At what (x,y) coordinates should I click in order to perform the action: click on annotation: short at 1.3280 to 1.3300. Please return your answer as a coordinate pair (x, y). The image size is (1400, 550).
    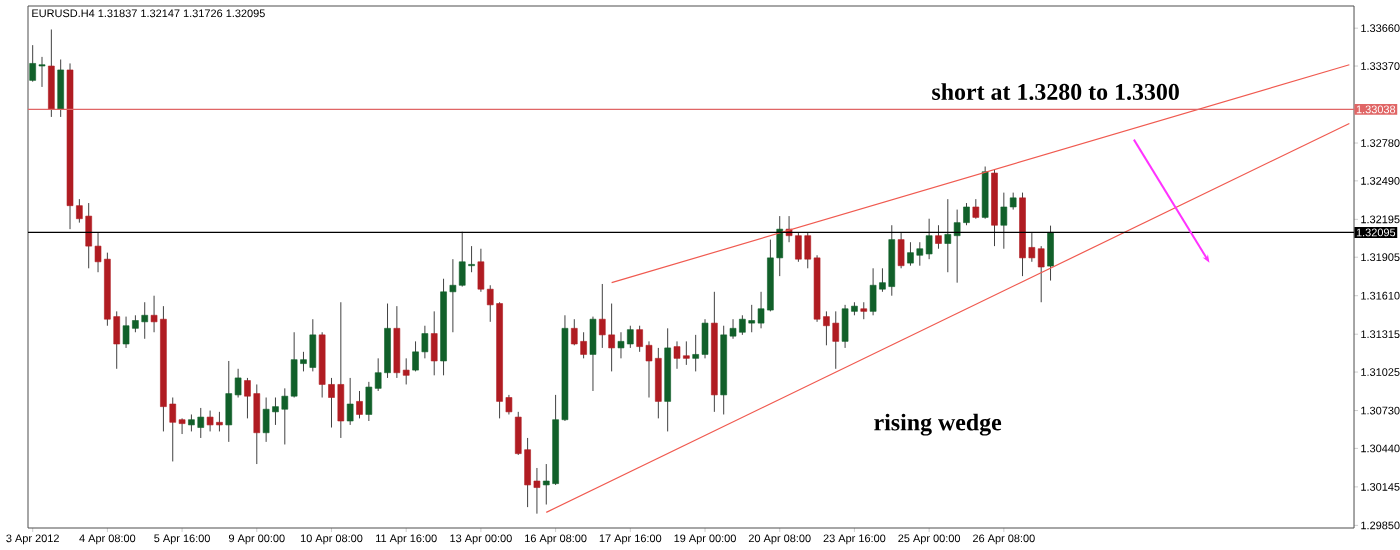
    Looking at the image, I should click on (1055, 92).